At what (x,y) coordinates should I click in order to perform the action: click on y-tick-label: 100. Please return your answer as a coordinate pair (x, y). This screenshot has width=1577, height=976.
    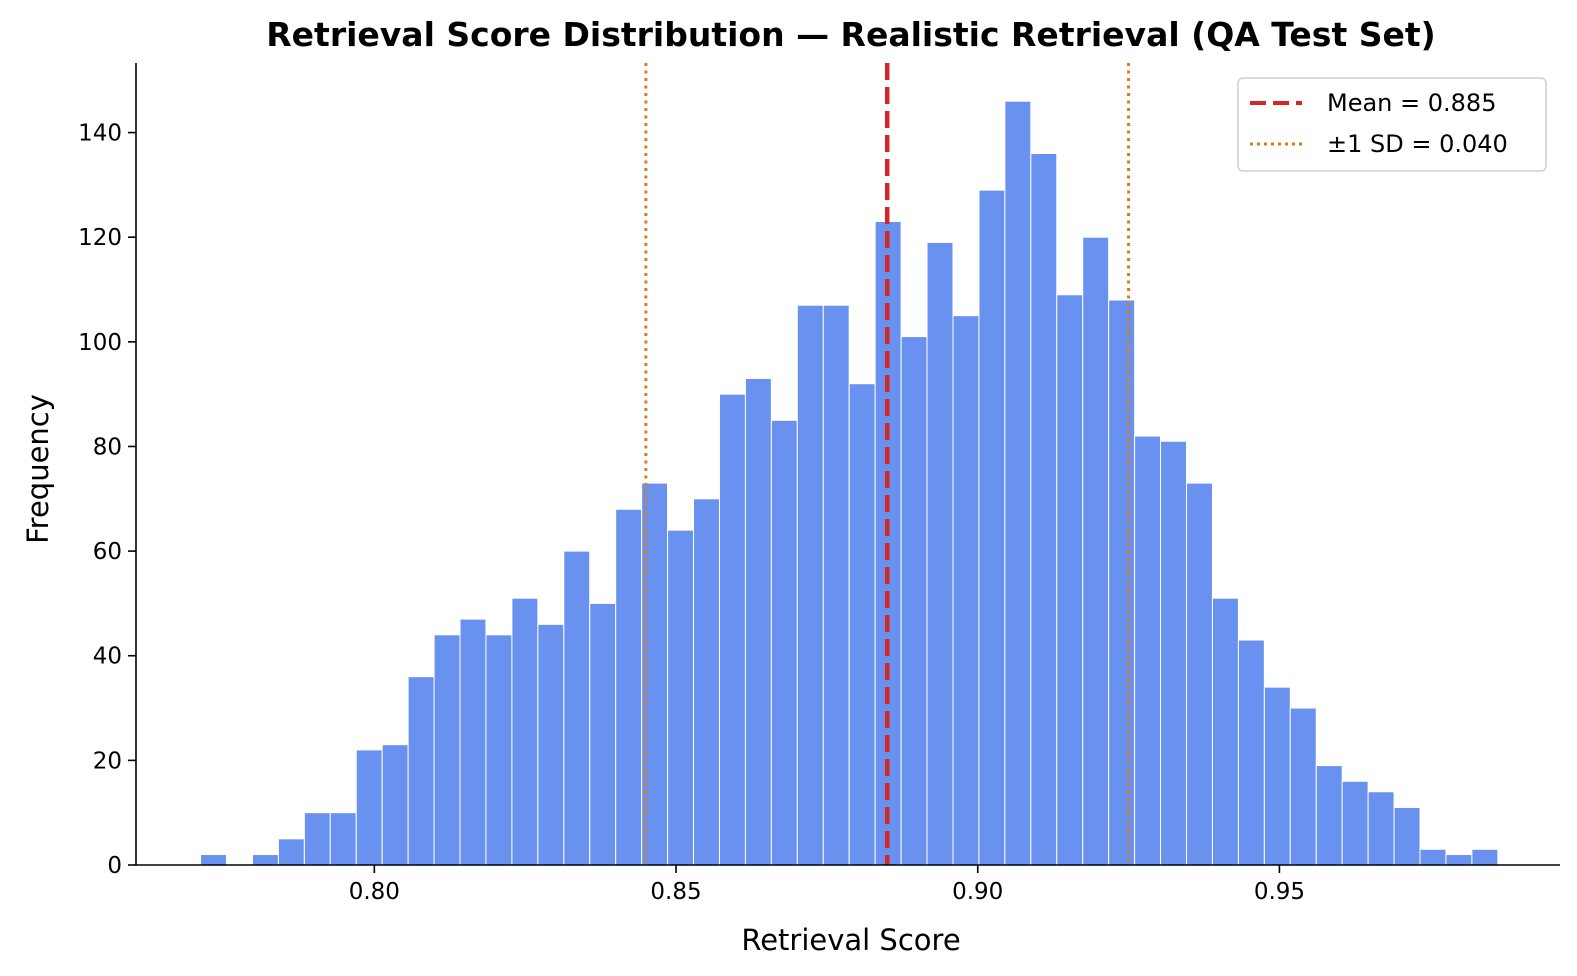
    Looking at the image, I should click on (100, 343).